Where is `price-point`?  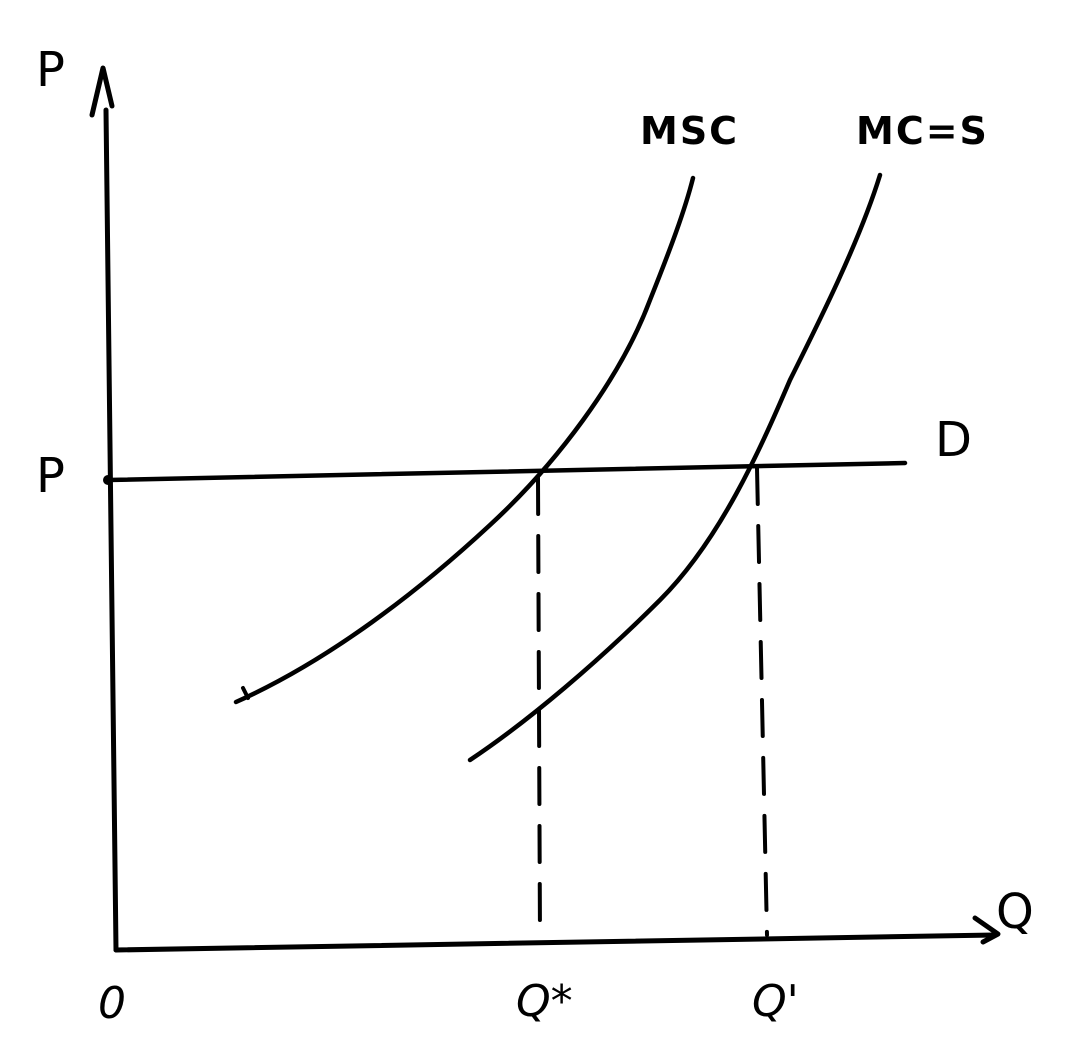
price-point is located at coordinates (108, 480).